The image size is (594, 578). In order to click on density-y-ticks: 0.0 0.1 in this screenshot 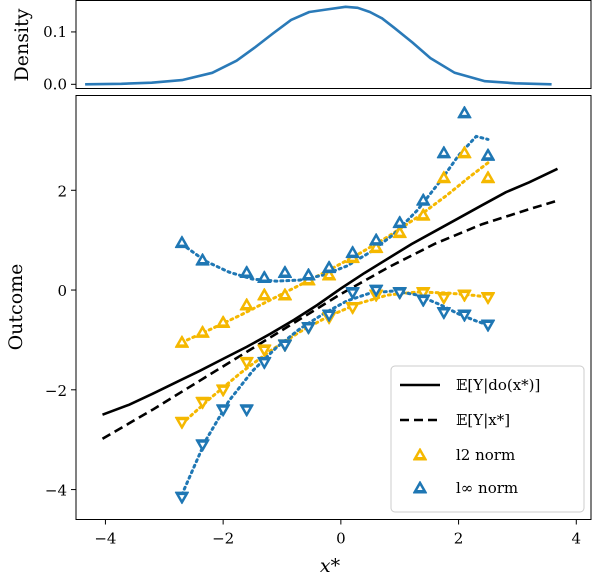, I will do `click(59, 58)`.